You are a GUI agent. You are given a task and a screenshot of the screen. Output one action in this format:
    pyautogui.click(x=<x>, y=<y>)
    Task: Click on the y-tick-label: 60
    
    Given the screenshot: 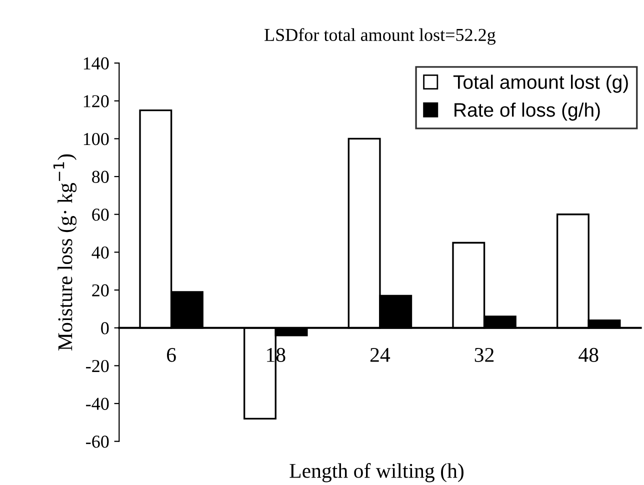 What is the action you would take?
    pyautogui.click(x=100, y=214)
    